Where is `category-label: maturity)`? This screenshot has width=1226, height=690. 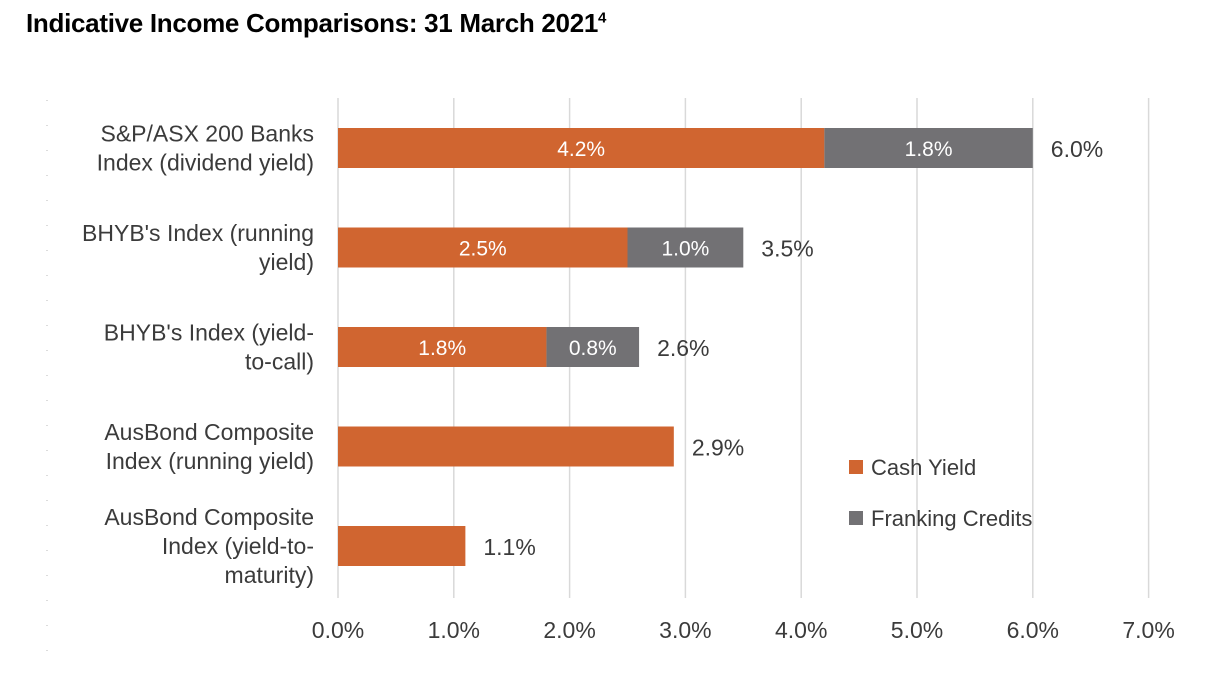
category-label: maturity) is located at coordinates (269, 575).